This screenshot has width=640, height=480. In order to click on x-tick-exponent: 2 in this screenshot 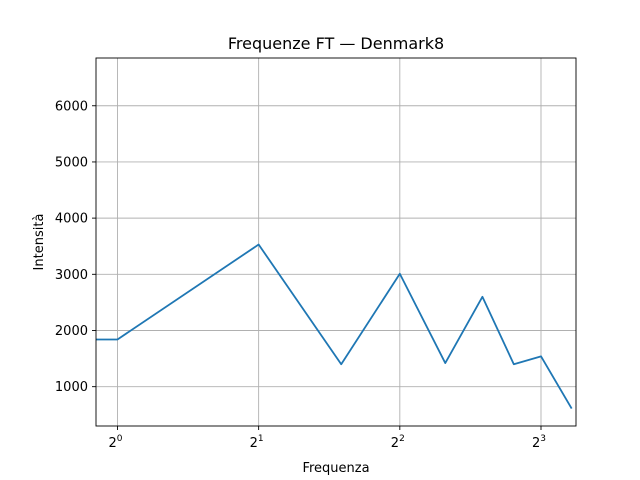, I will do `click(402, 439)`.